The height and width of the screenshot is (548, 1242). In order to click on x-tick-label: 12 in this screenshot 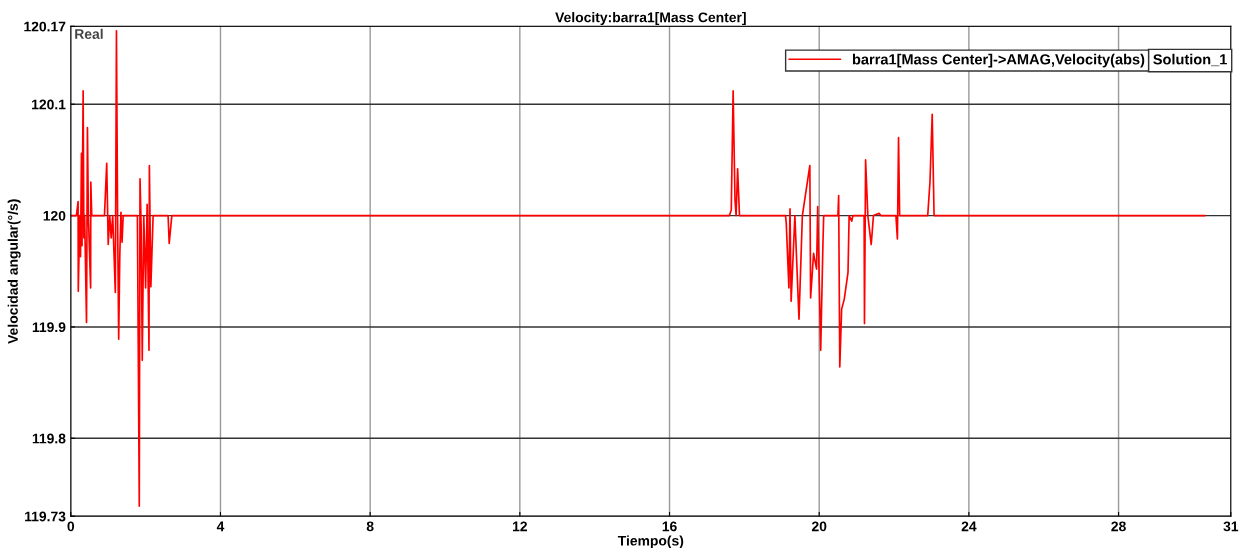, I will do `click(520, 526)`.